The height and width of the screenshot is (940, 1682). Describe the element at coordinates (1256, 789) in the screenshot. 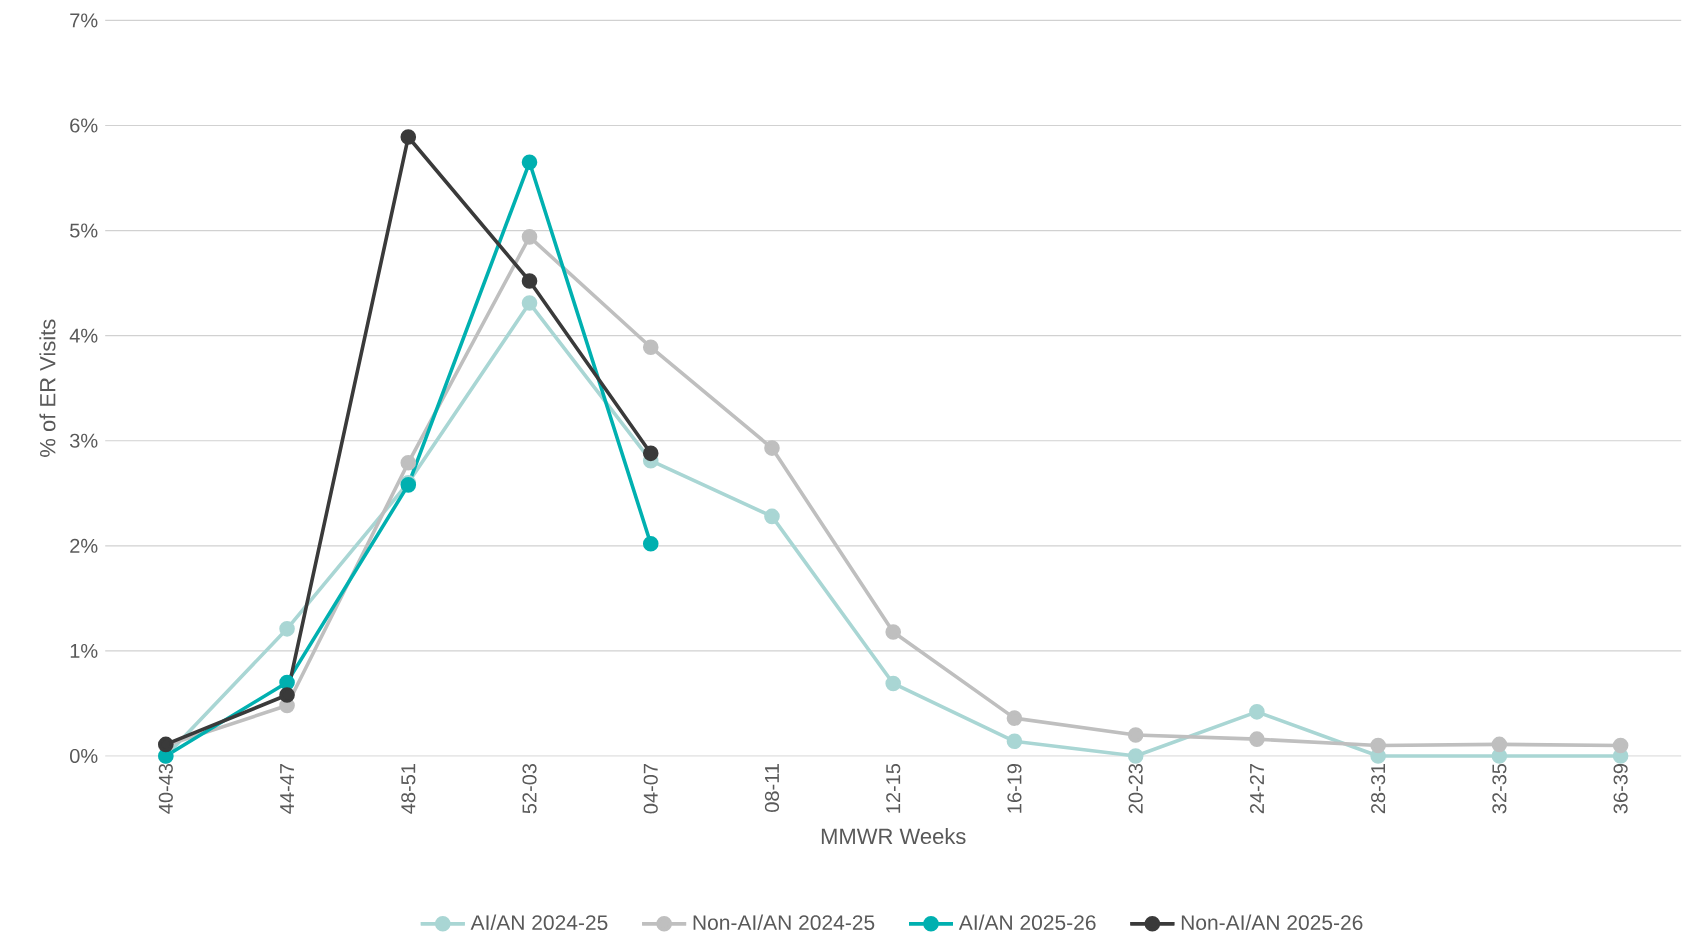

I see `x-tick-label: 24-27` at that location.